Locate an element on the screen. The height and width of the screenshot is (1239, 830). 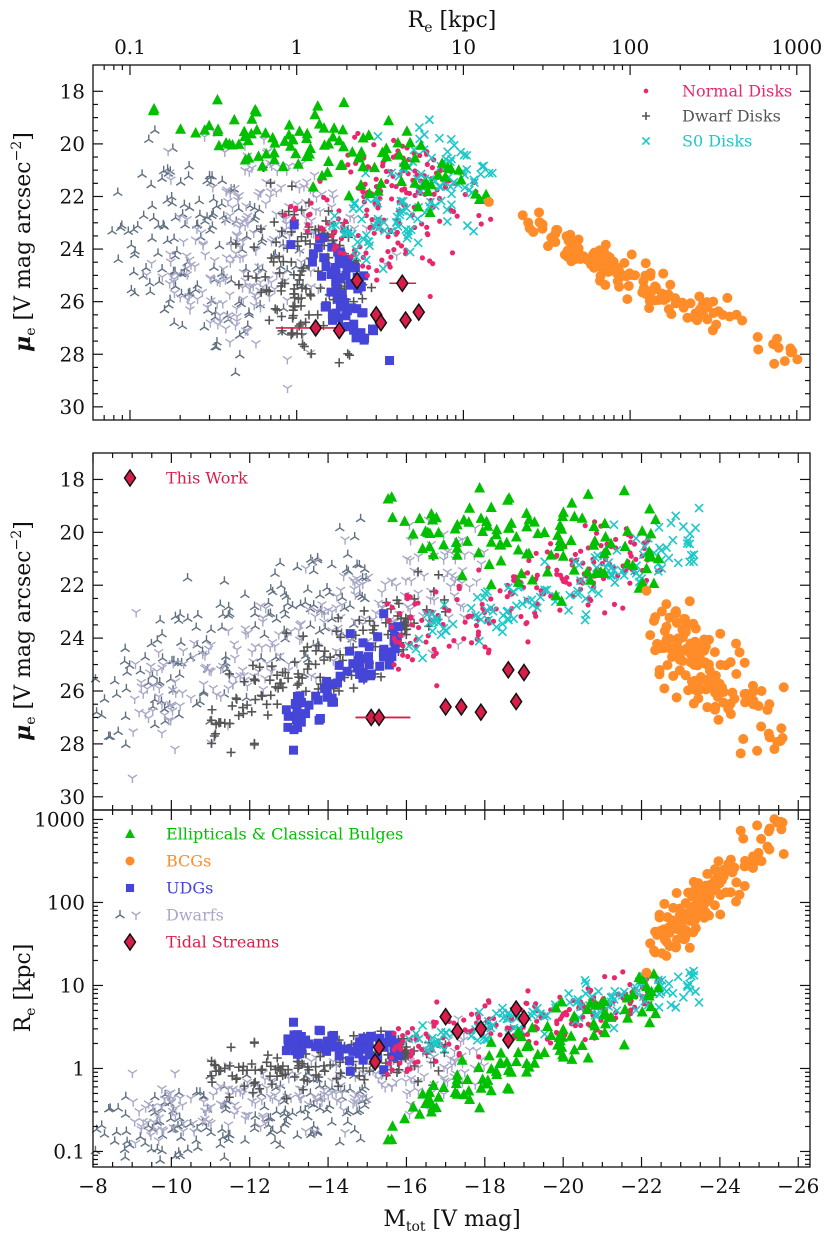
x-tick-label: −22 is located at coordinates (641, 1186).